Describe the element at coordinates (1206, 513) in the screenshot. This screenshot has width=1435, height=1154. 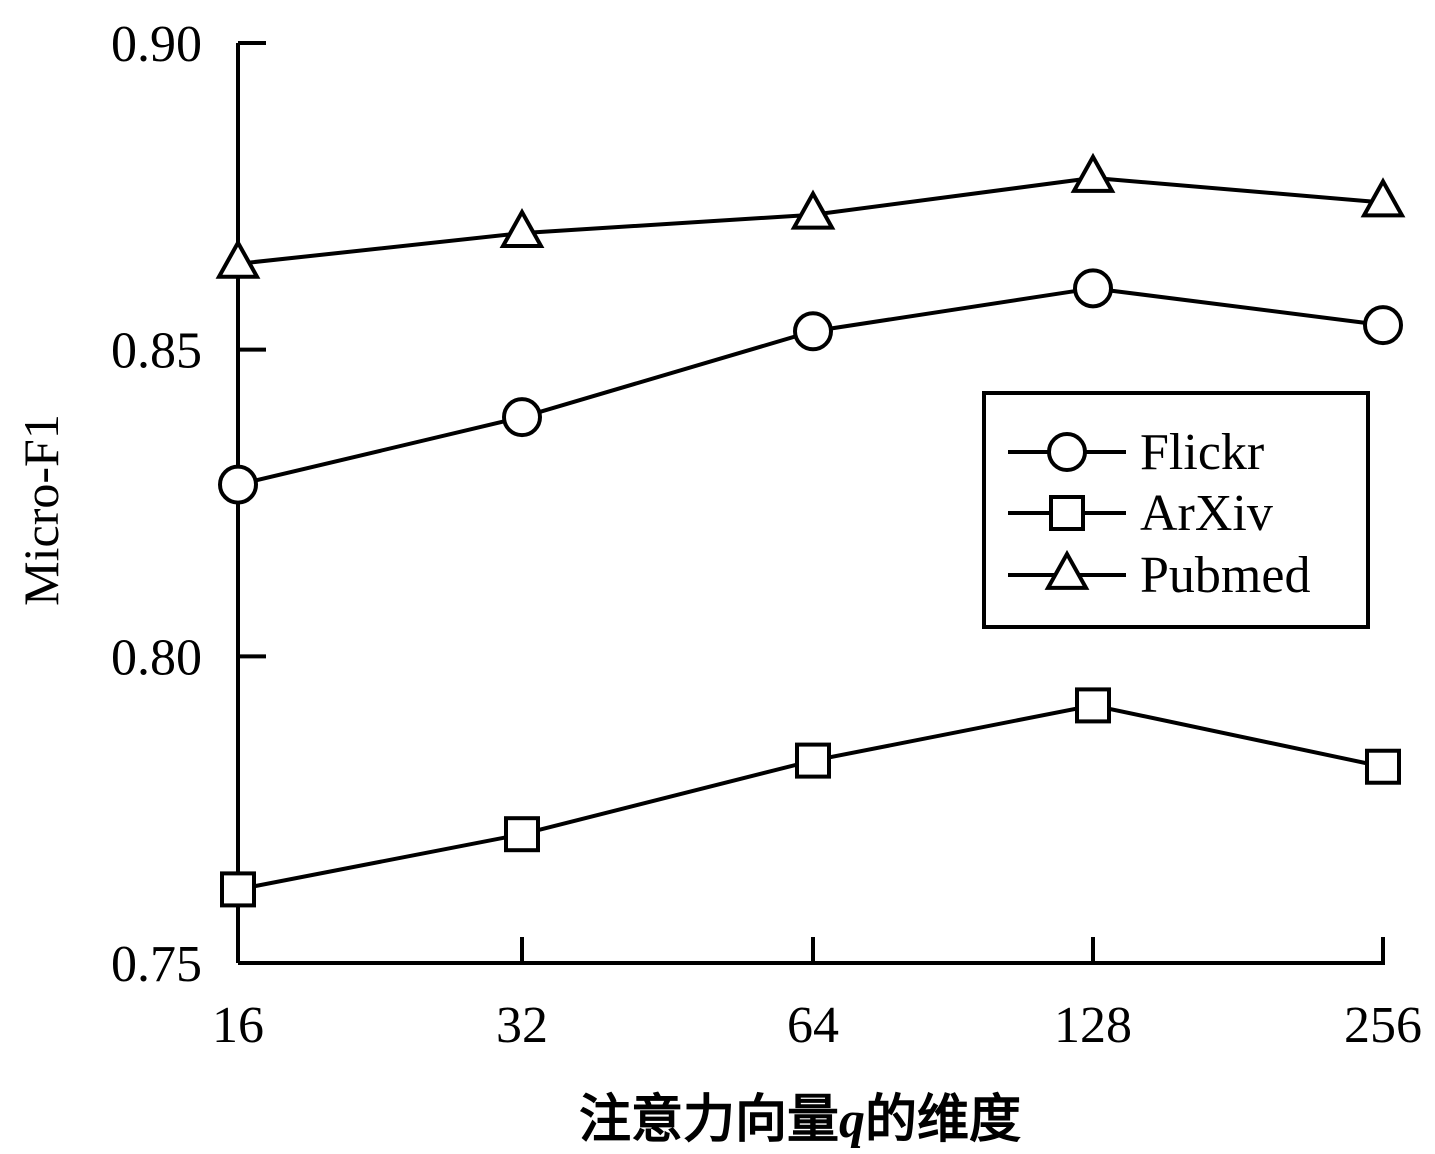
I see `legend-label-arxiv: ArXiv` at that location.